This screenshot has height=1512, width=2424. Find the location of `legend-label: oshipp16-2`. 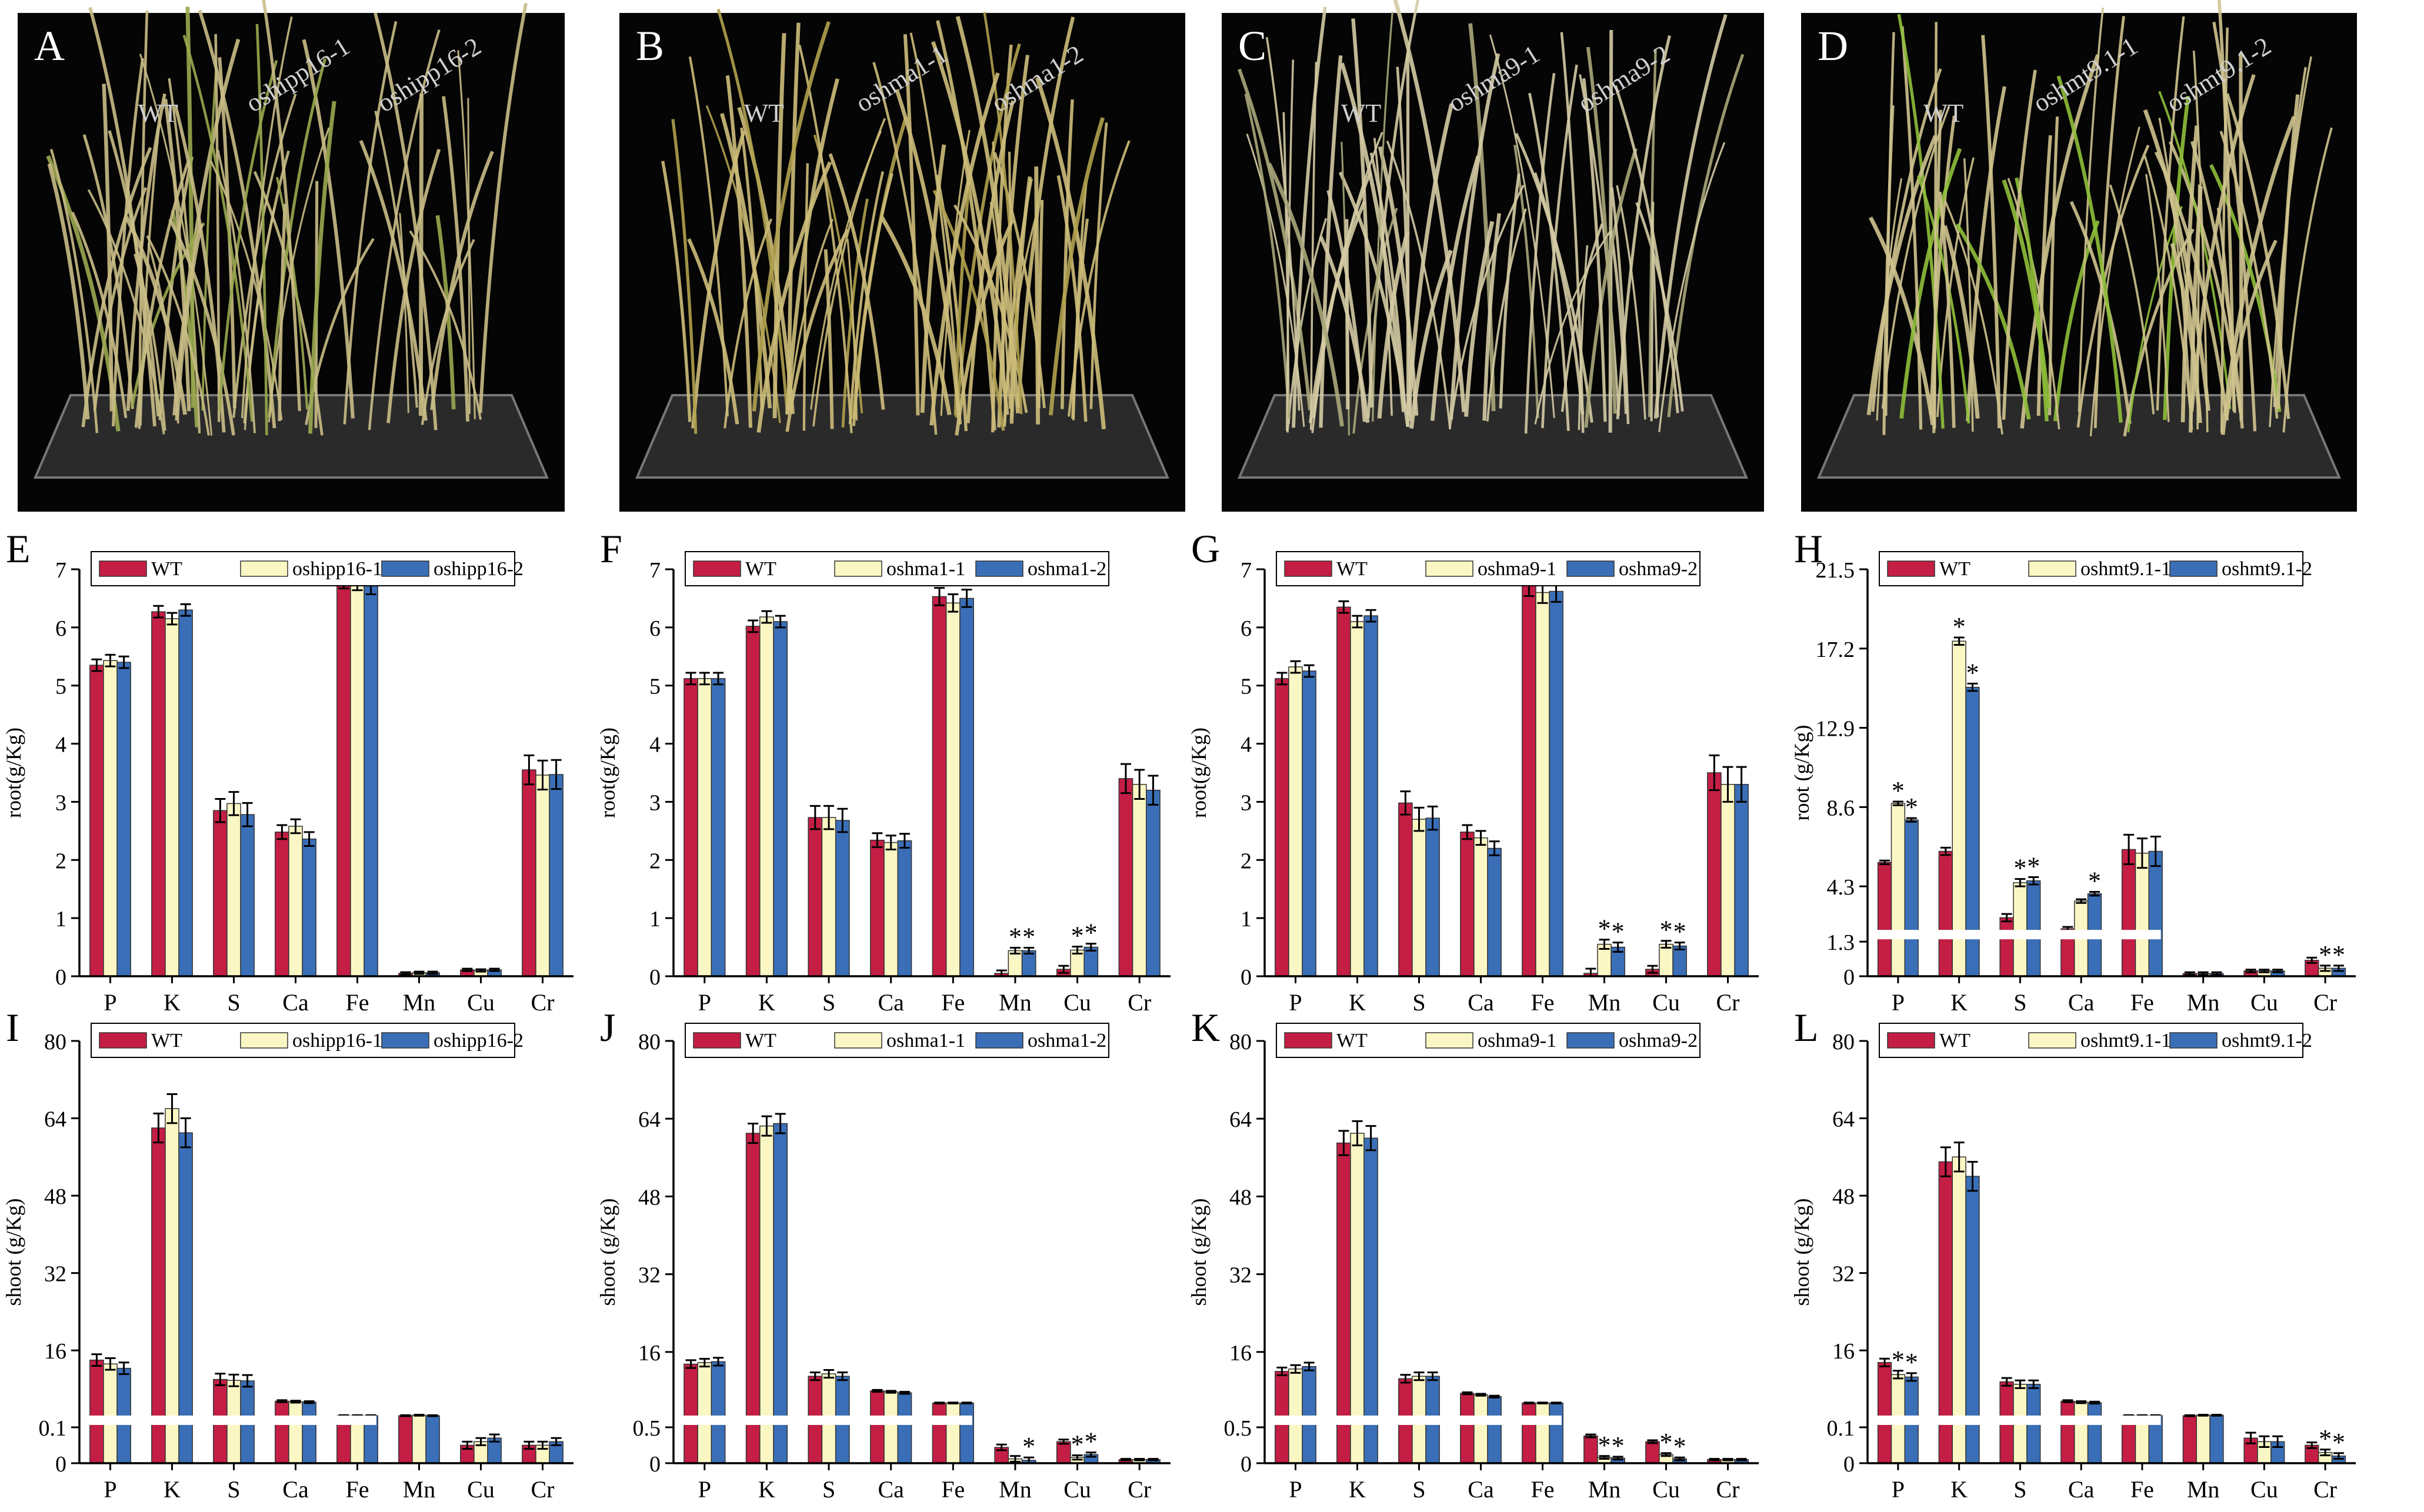

legend-label: oshipp16-2 is located at coordinates (479, 569).